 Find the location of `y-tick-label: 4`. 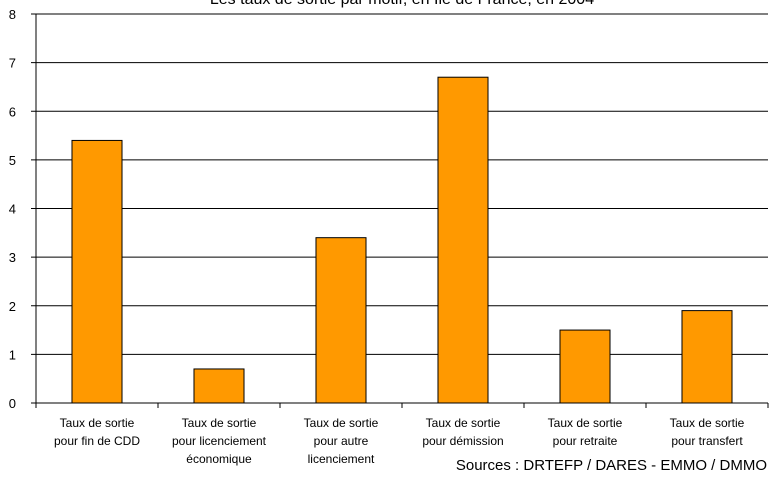

y-tick-label: 4 is located at coordinates (12, 209).